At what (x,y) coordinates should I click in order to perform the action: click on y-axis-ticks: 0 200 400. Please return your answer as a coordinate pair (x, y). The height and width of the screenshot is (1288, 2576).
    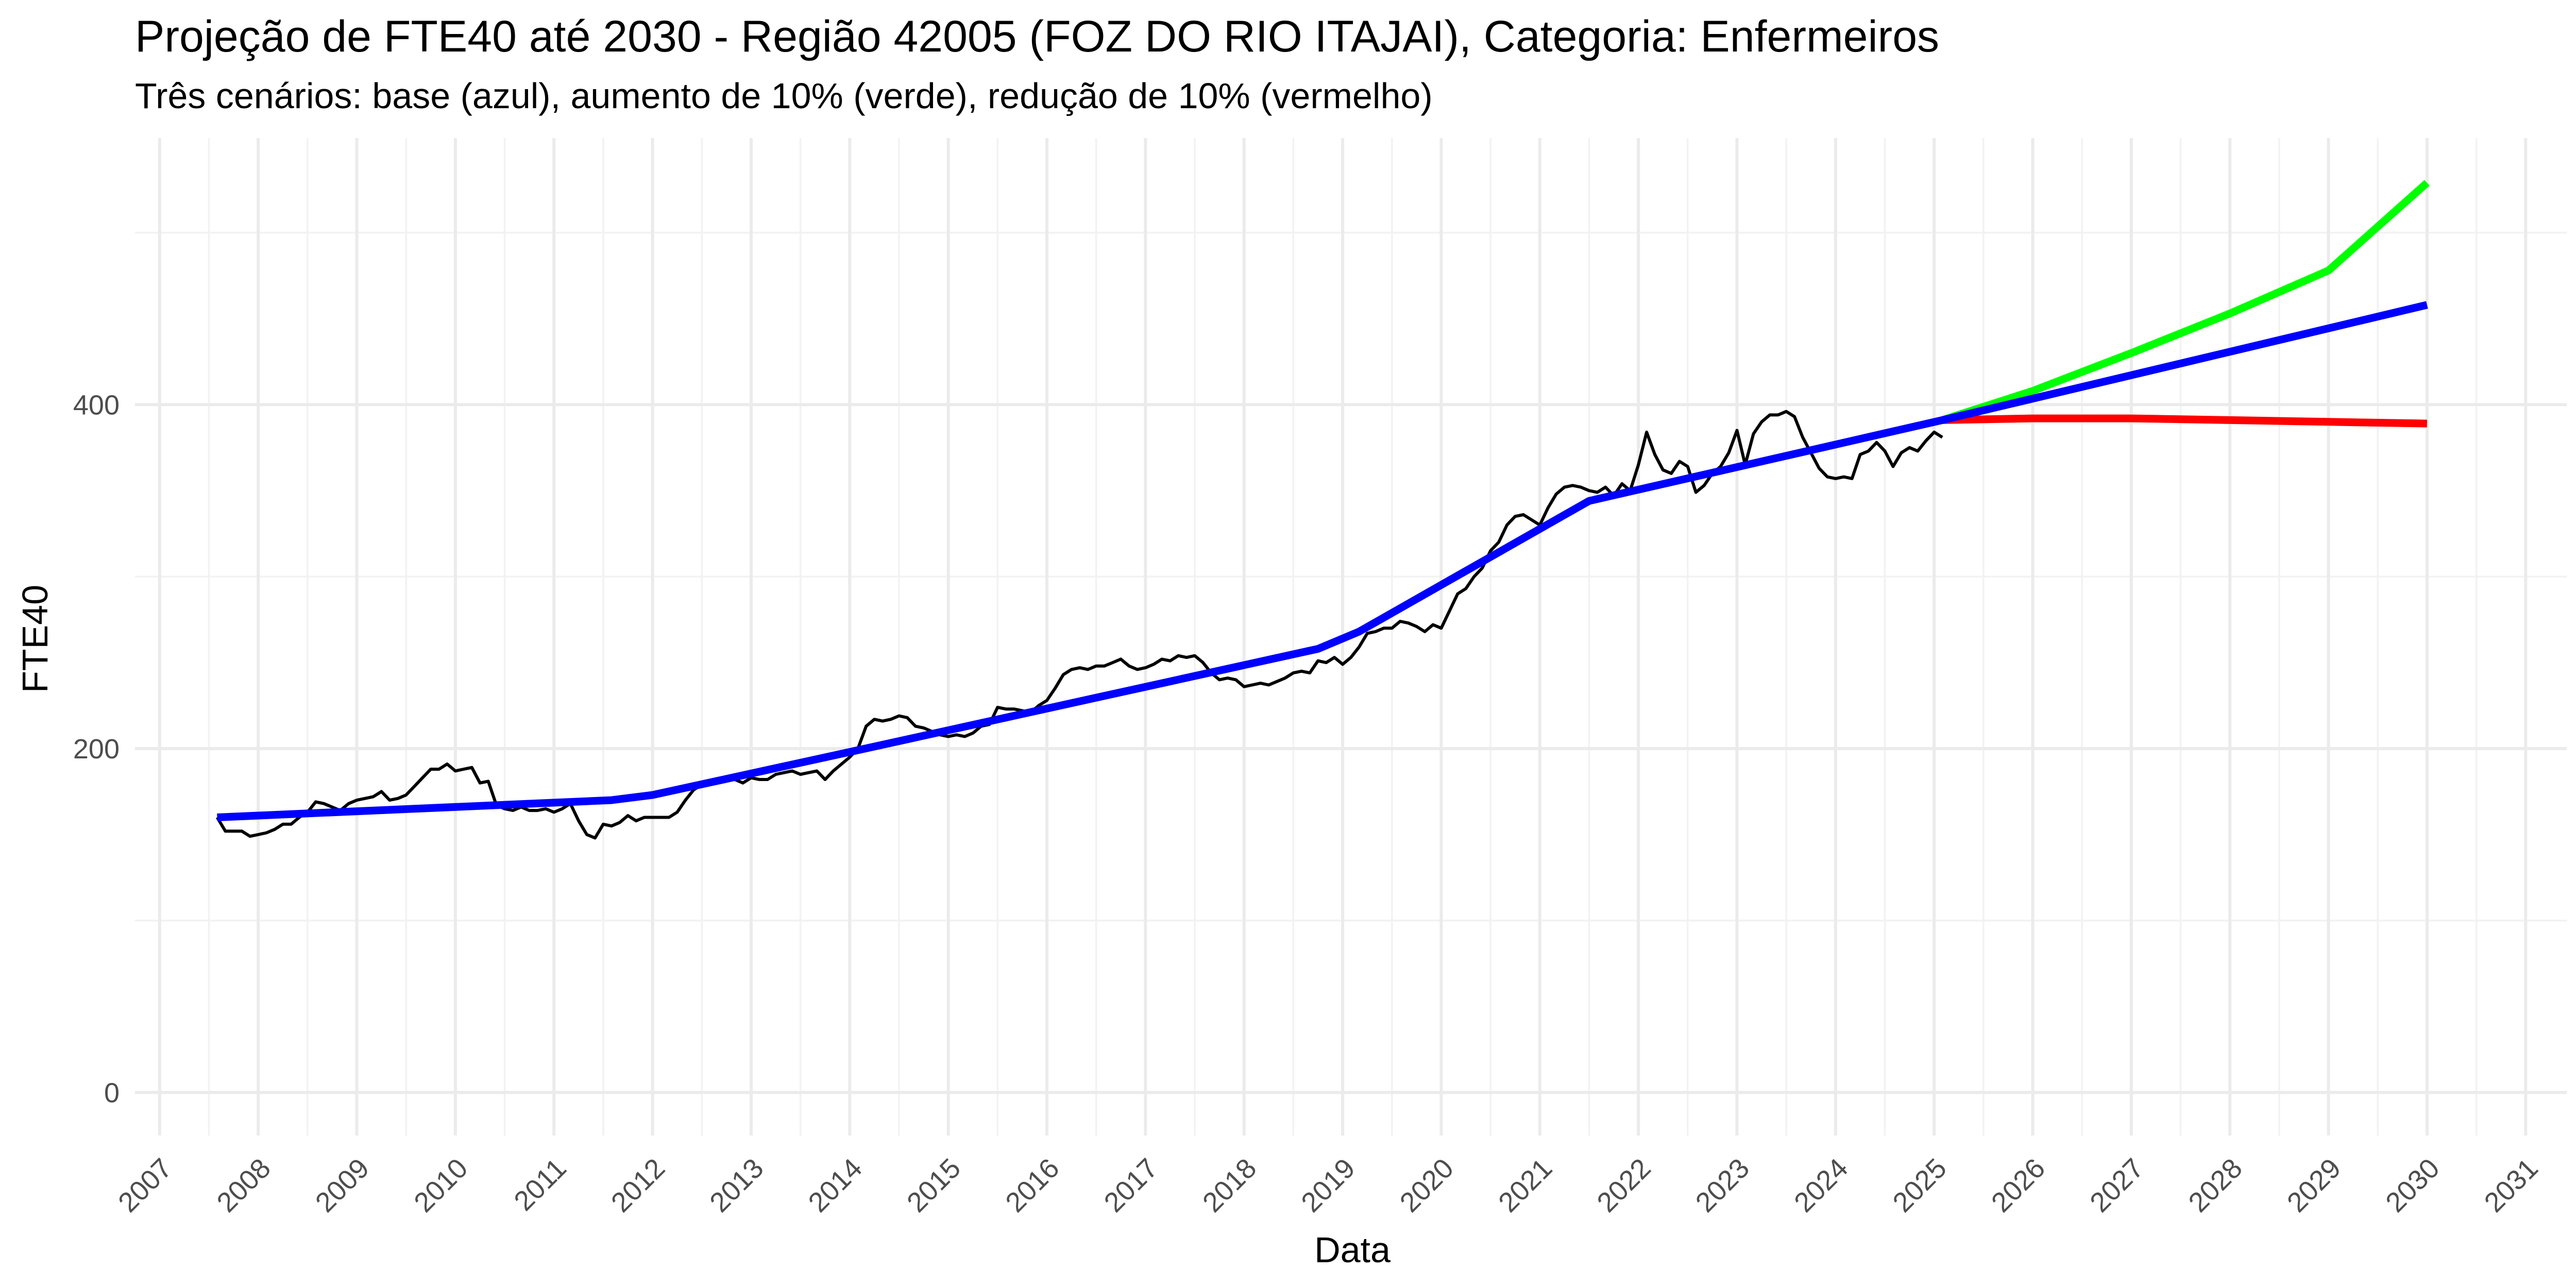
    Looking at the image, I should click on (96, 748).